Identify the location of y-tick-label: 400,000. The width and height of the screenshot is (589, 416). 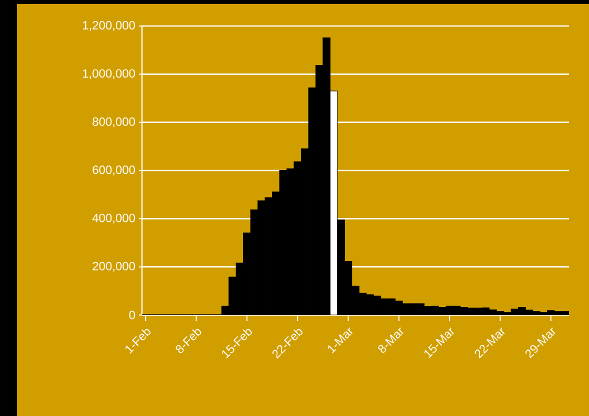
(113, 219).